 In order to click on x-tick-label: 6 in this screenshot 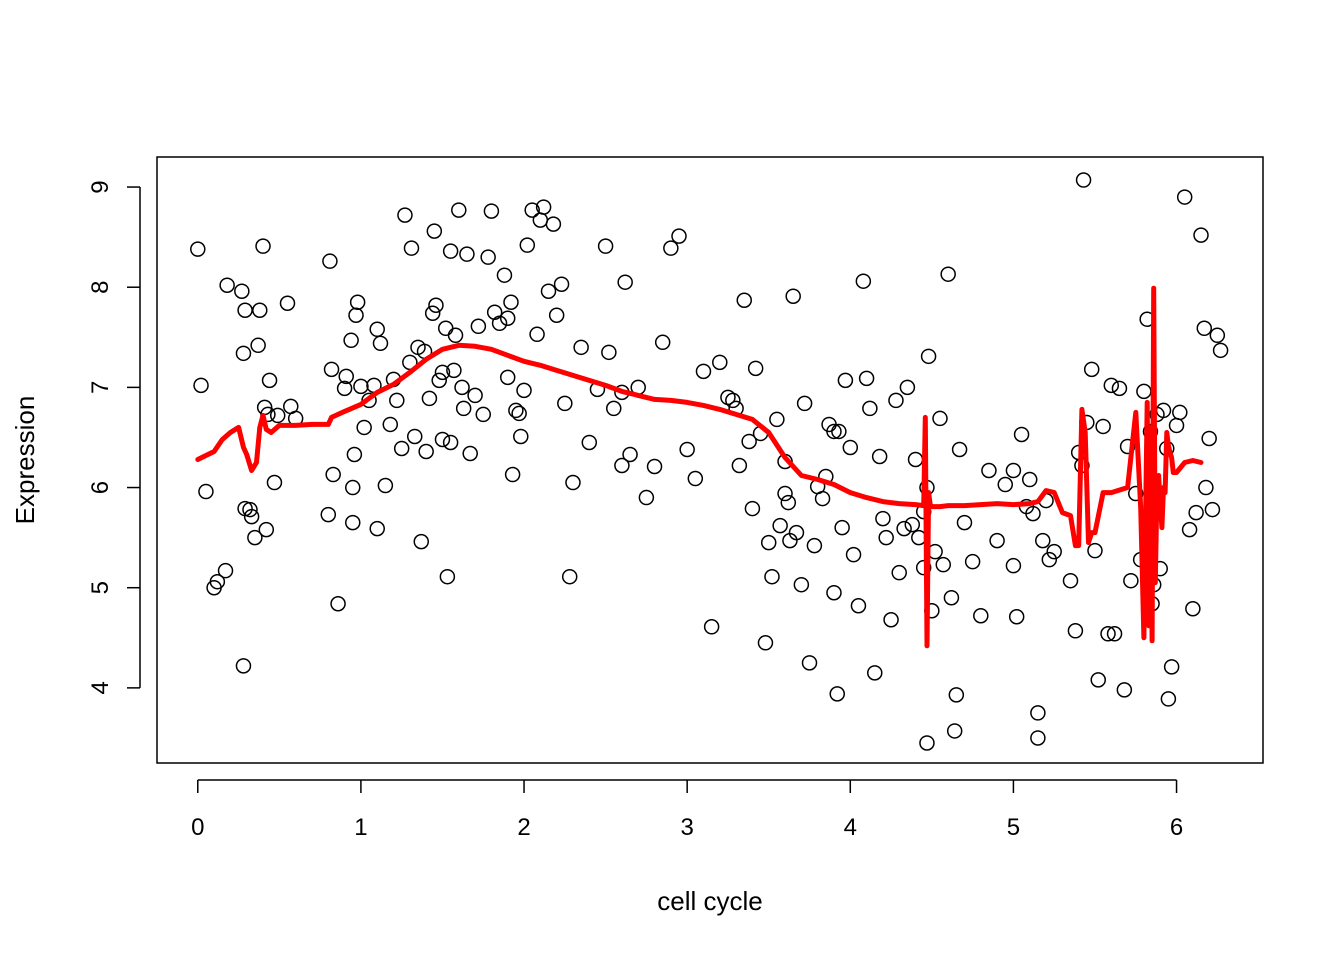, I will do `click(1176, 827)`.